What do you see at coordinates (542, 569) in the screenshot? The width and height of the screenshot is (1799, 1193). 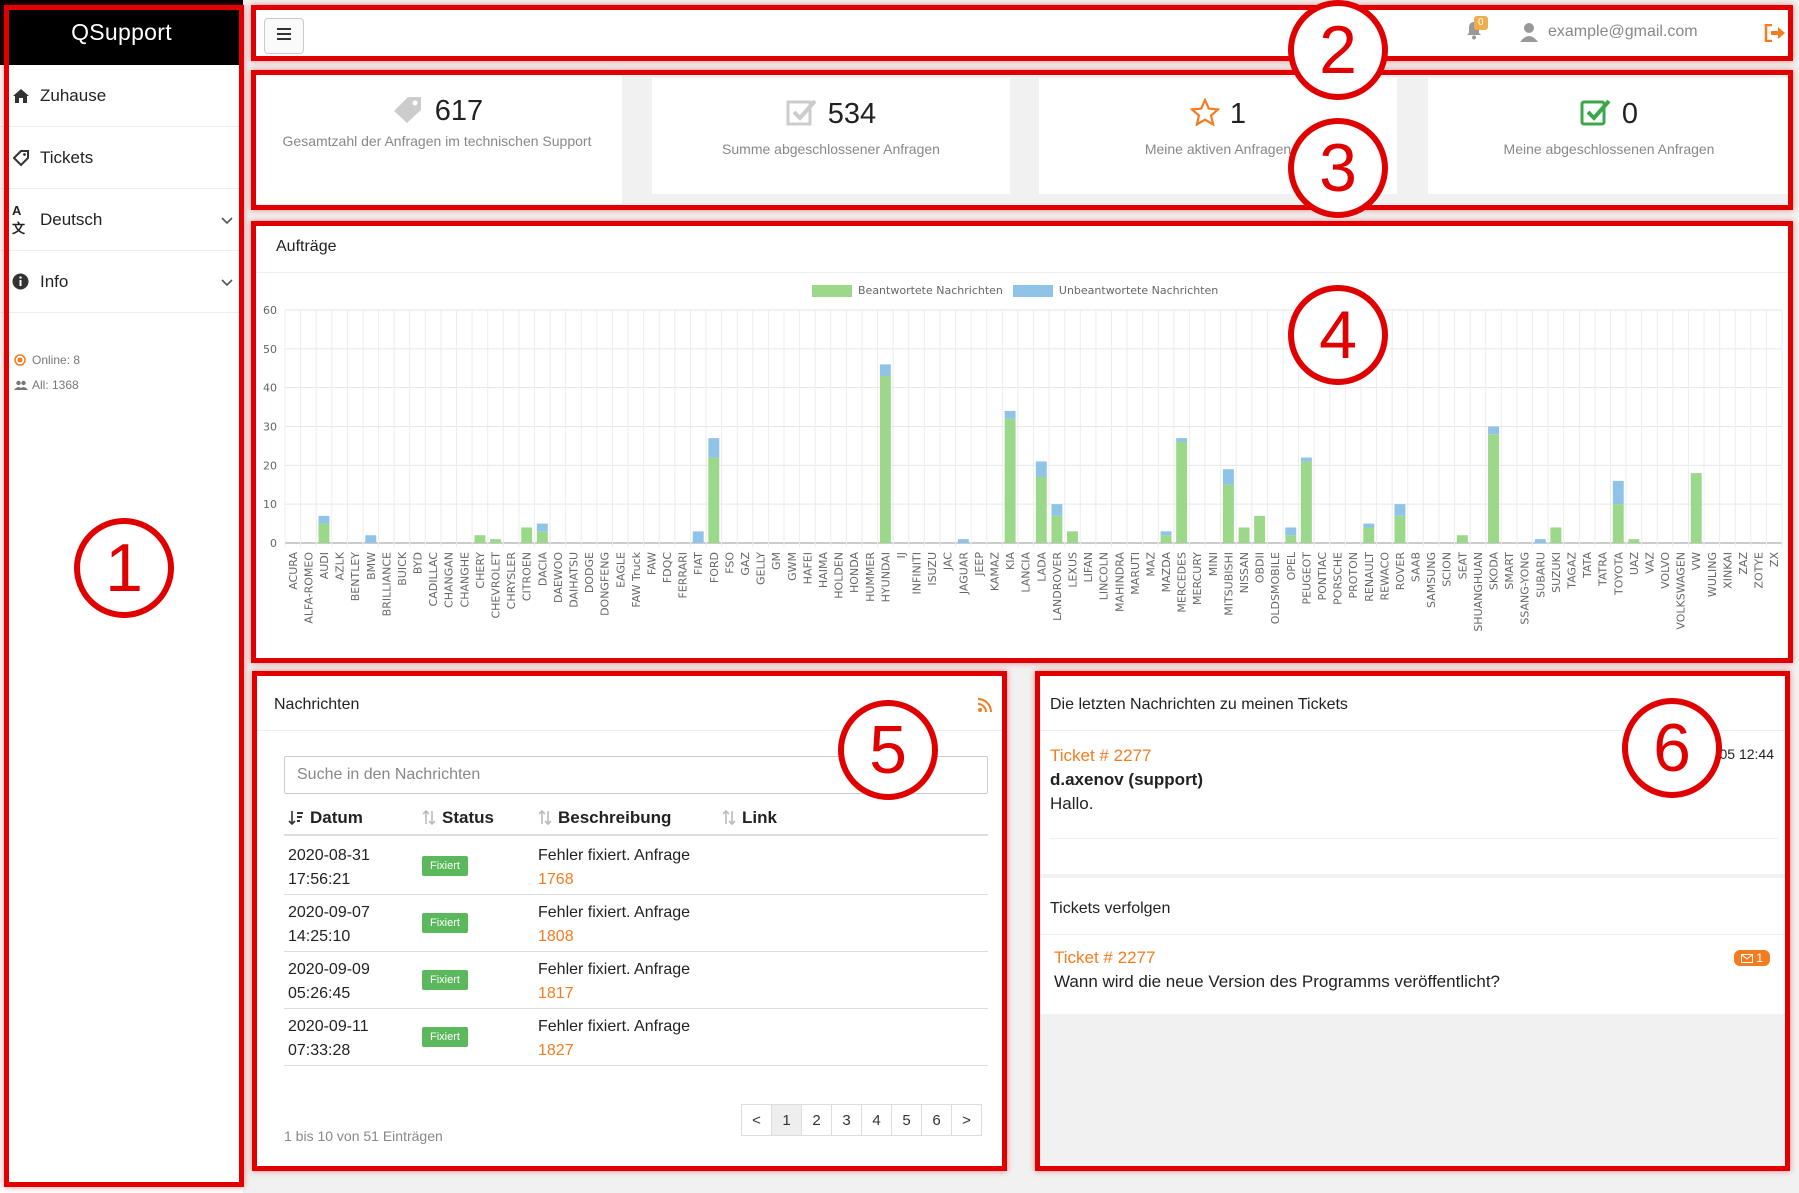 I see `x-tick-label: DACIA` at bounding box center [542, 569].